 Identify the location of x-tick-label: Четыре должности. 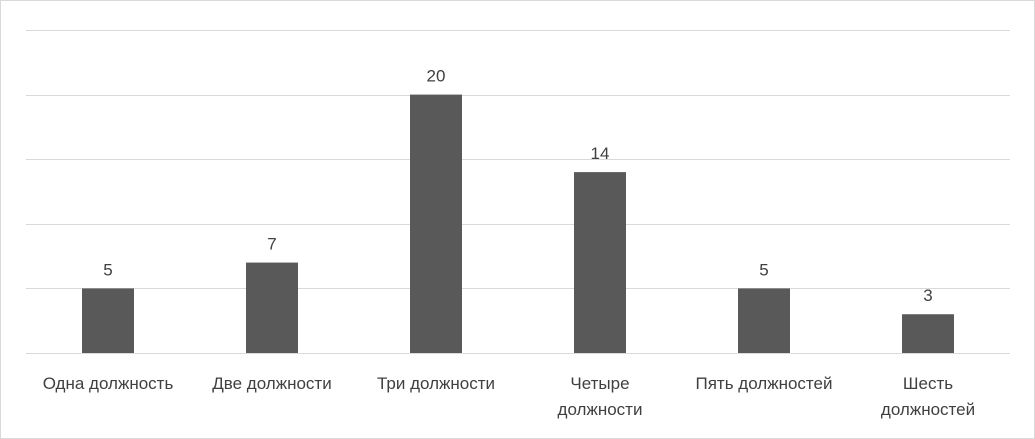
(600, 396).